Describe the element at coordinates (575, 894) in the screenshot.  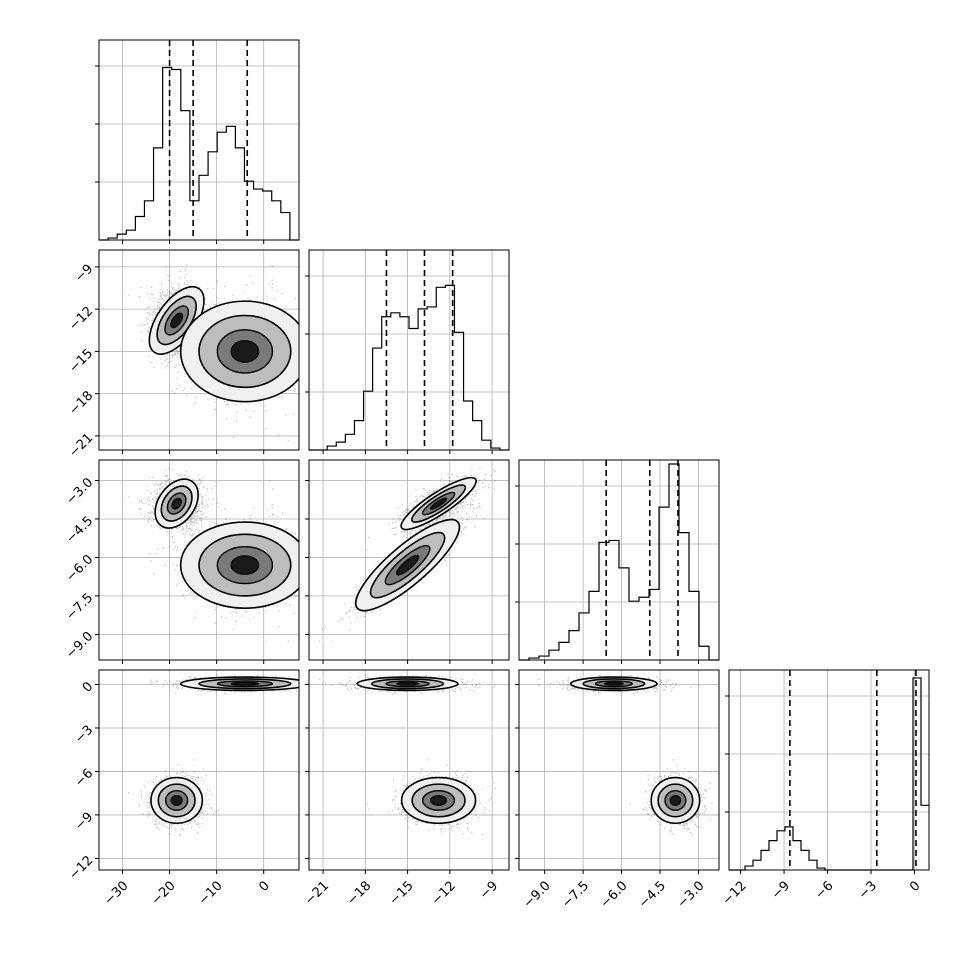
I see `x-tick-label: −7.5` at that location.